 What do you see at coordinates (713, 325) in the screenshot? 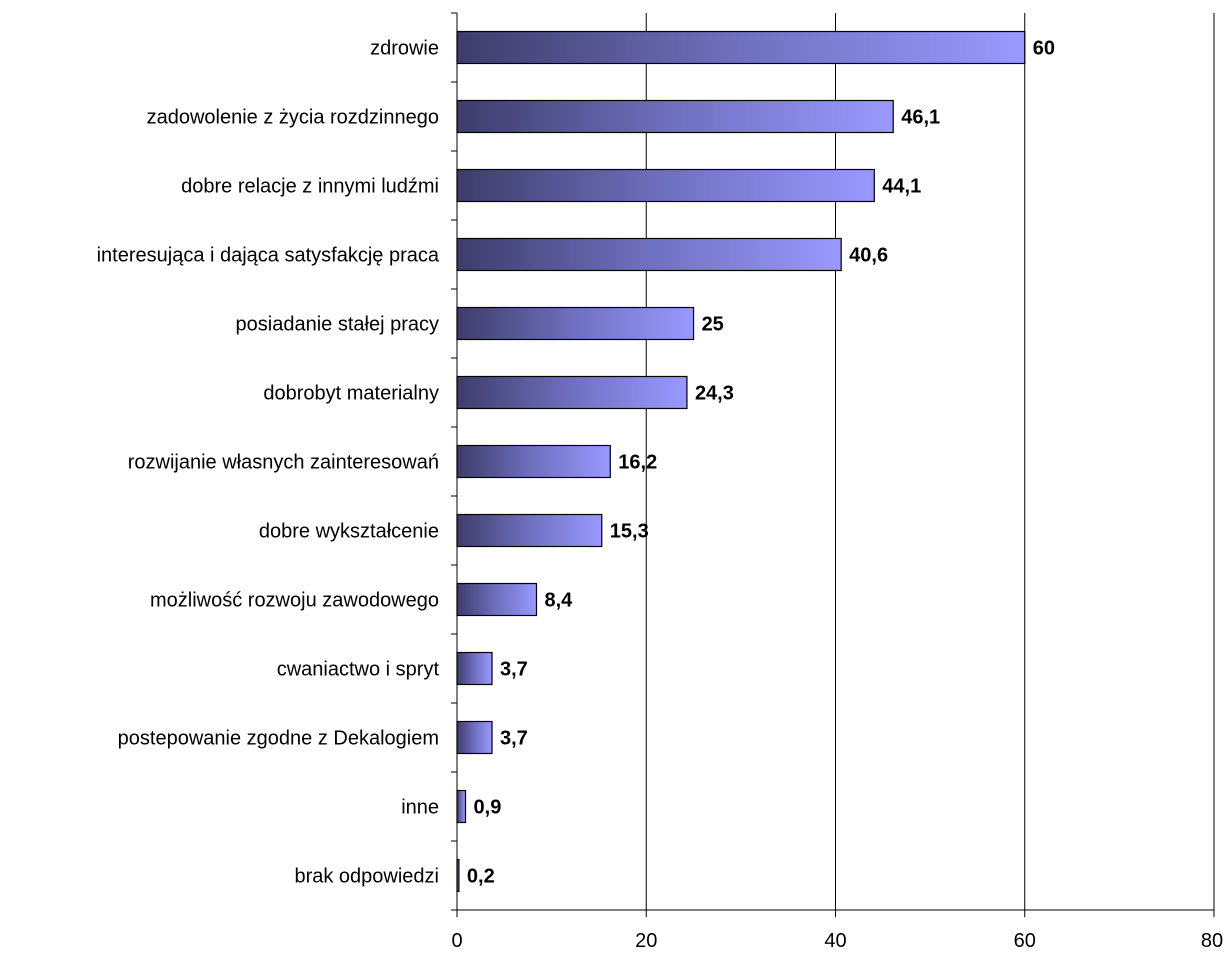
I see `value-label-4: 25` at bounding box center [713, 325].